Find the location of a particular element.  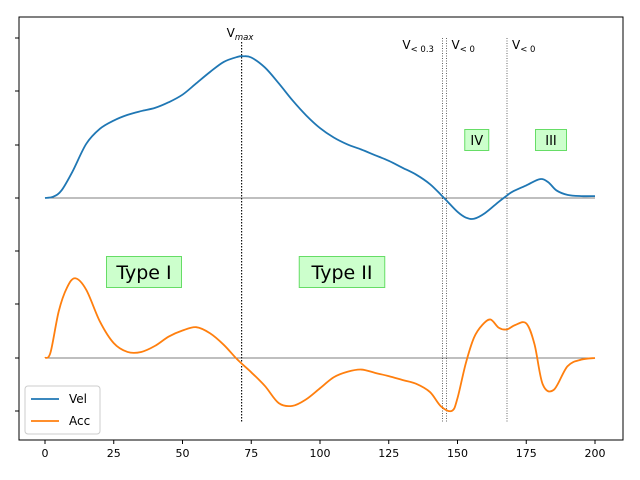

vertical-marker-label: Vmax is located at coordinates (241, 34).